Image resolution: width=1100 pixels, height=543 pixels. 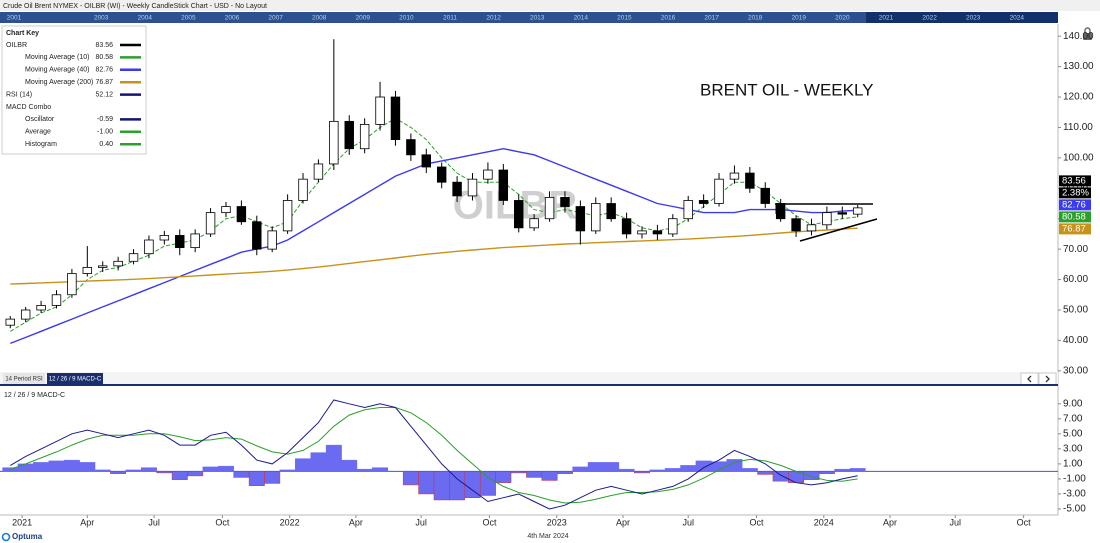 I want to click on series-line, so click(x=434, y=256).